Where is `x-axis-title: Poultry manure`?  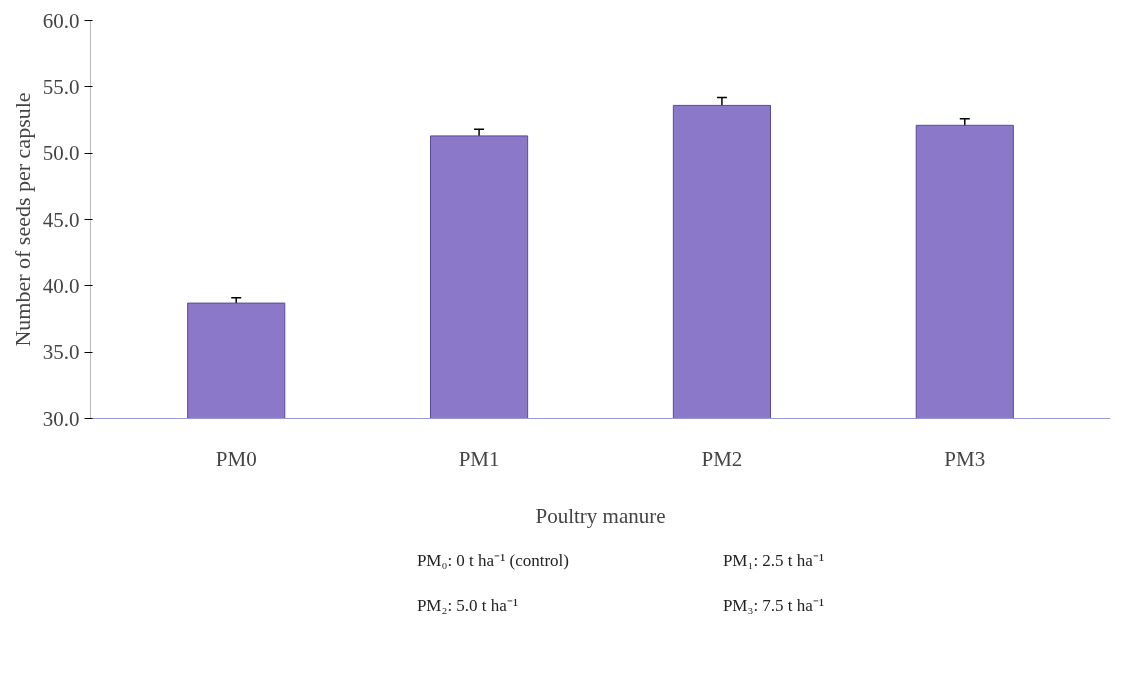 x-axis-title: Poultry manure is located at coordinates (600, 515).